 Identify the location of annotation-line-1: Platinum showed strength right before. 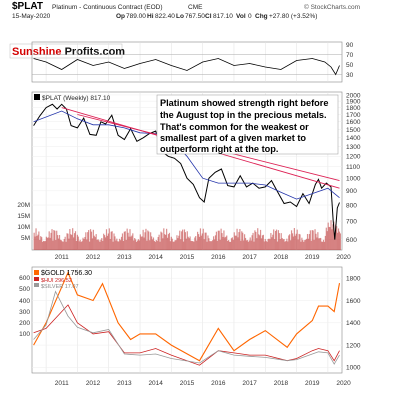
(244, 103).